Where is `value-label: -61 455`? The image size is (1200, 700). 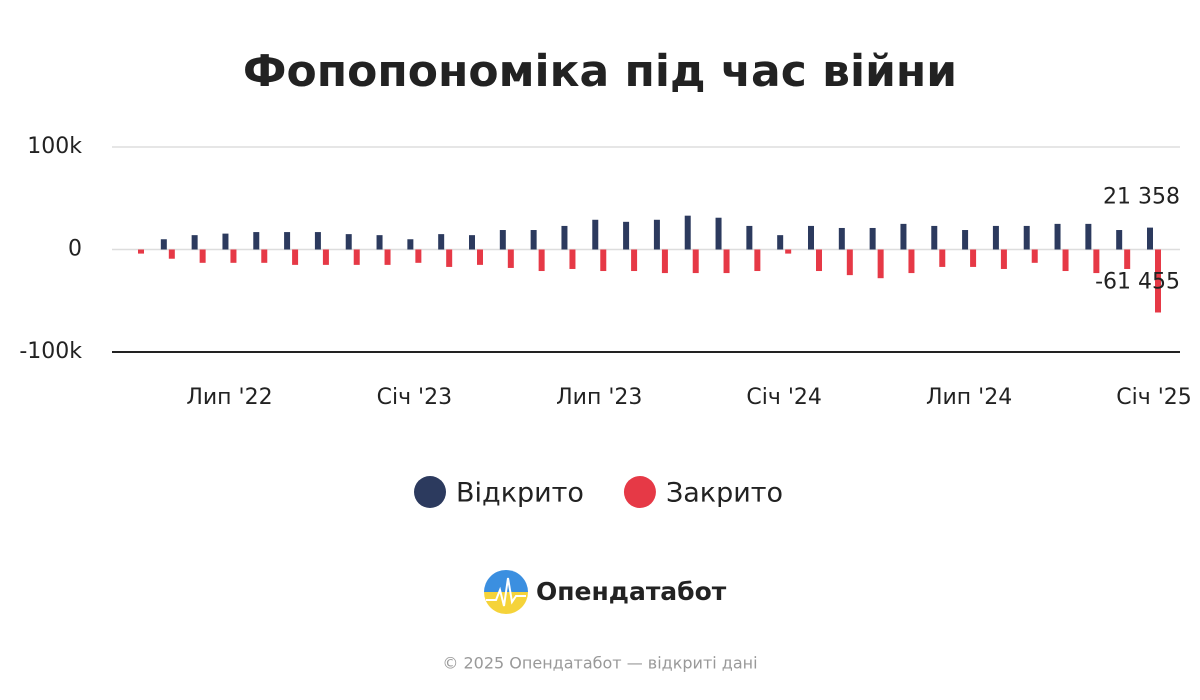 value-label: -61 455 is located at coordinates (1137, 282).